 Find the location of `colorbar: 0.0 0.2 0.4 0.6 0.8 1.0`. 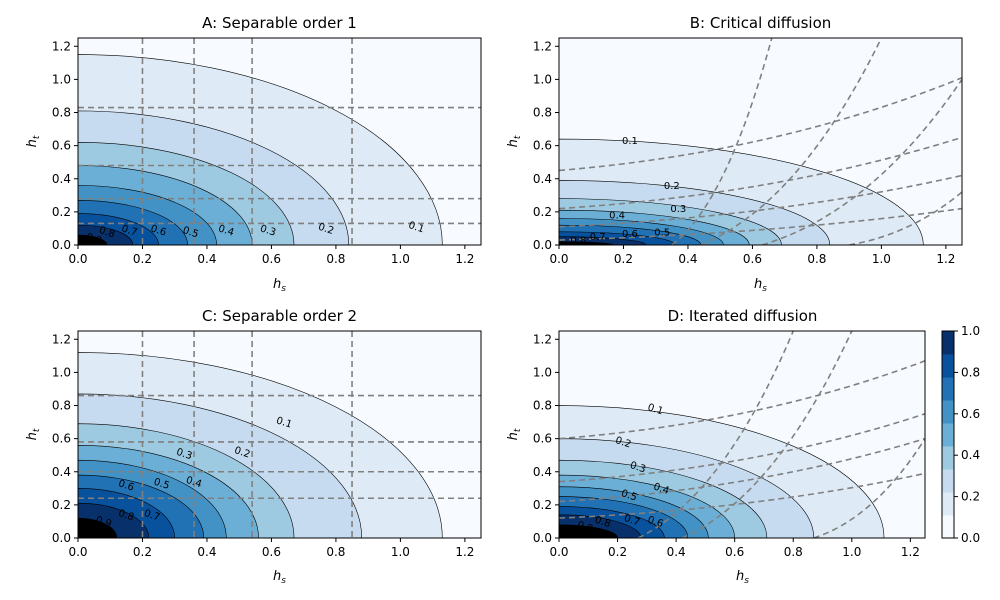

colorbar: 0.0 0.2 0.4 0.6 0.8 1.0 is located at coordinates (960, 434).